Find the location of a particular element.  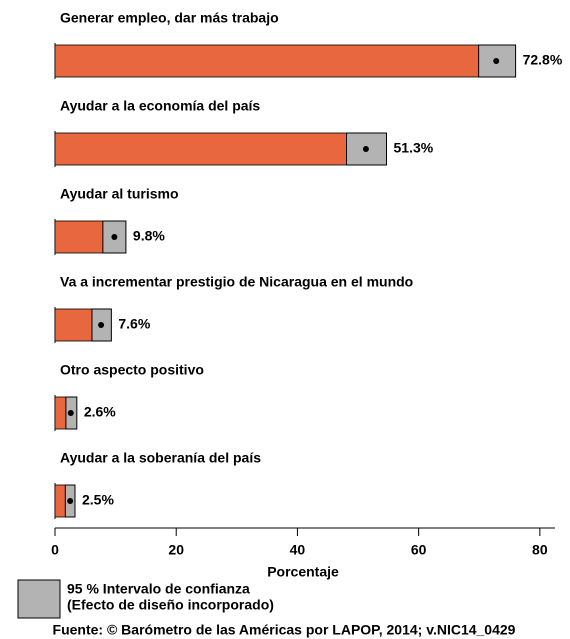

category-label: Otro aspecto positivo is located at coordinates (132, 370).